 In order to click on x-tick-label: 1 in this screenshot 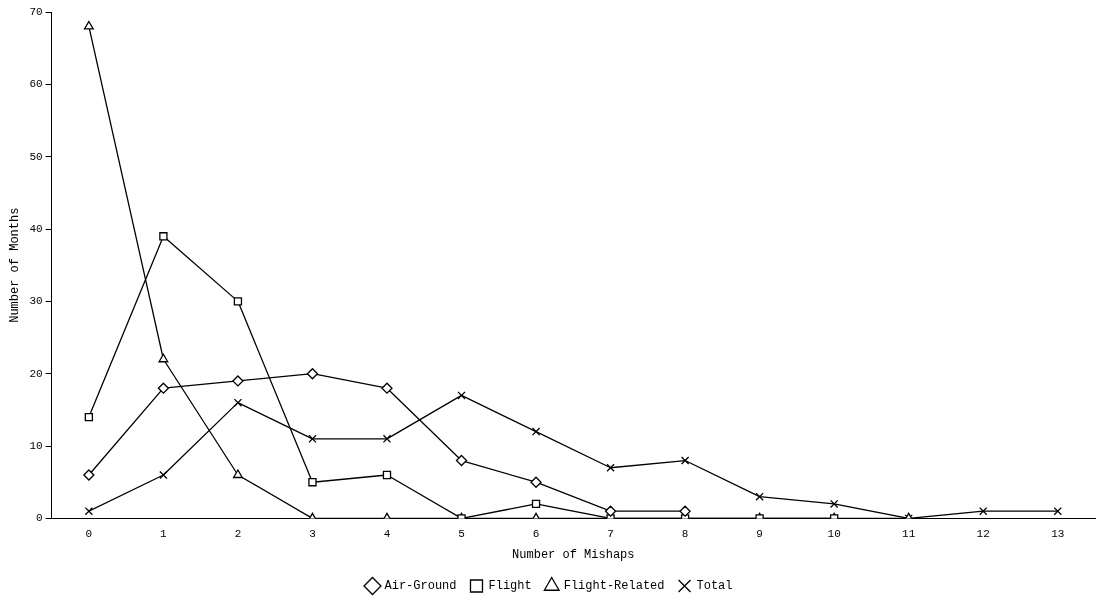, I will do `click(164, 533)`.